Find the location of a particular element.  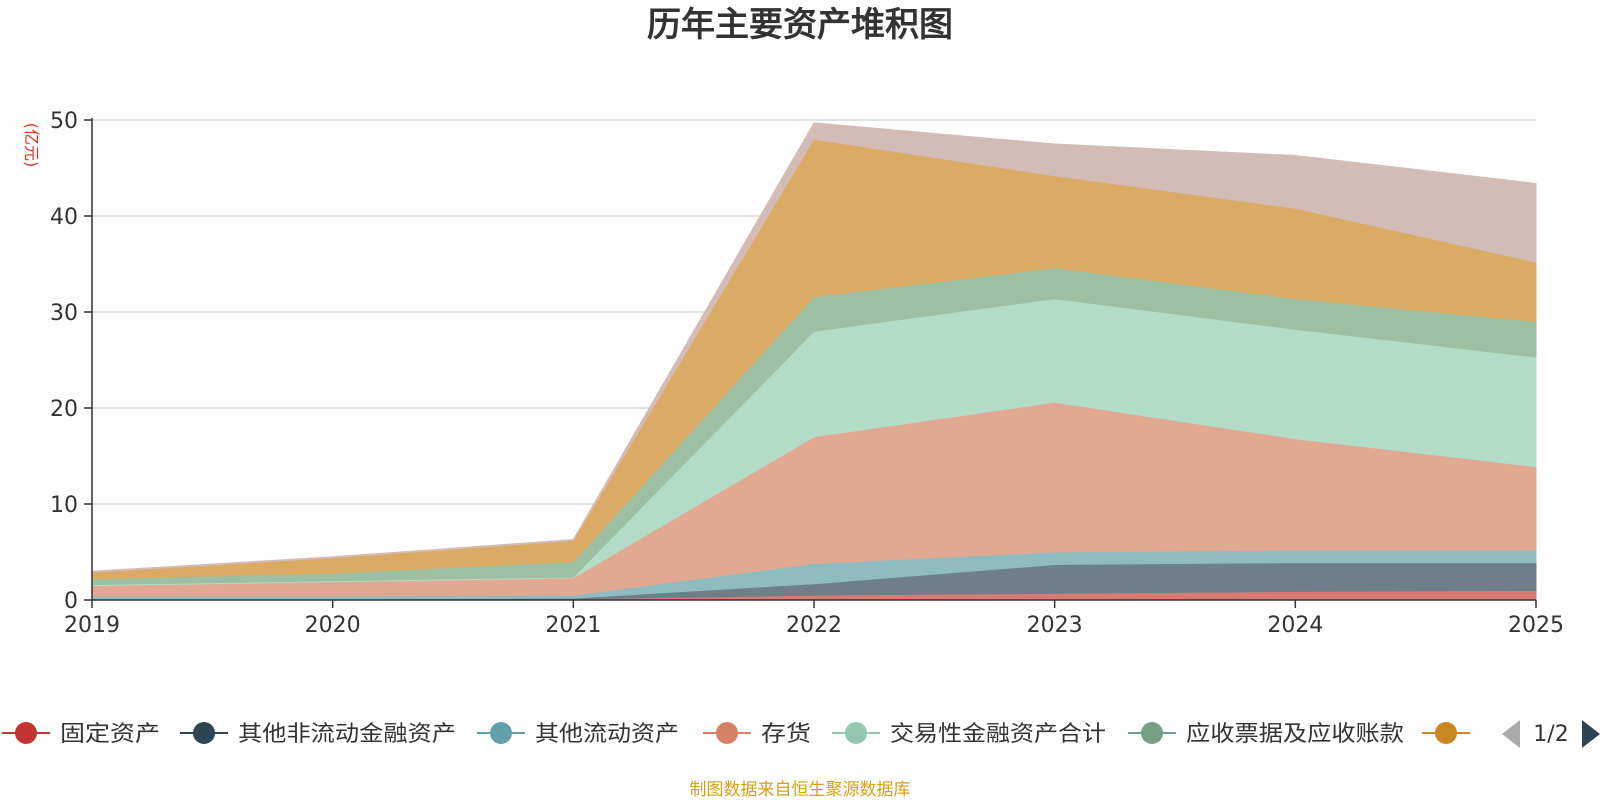

y-tick-label: 30 is located at coordinates (64, 313).